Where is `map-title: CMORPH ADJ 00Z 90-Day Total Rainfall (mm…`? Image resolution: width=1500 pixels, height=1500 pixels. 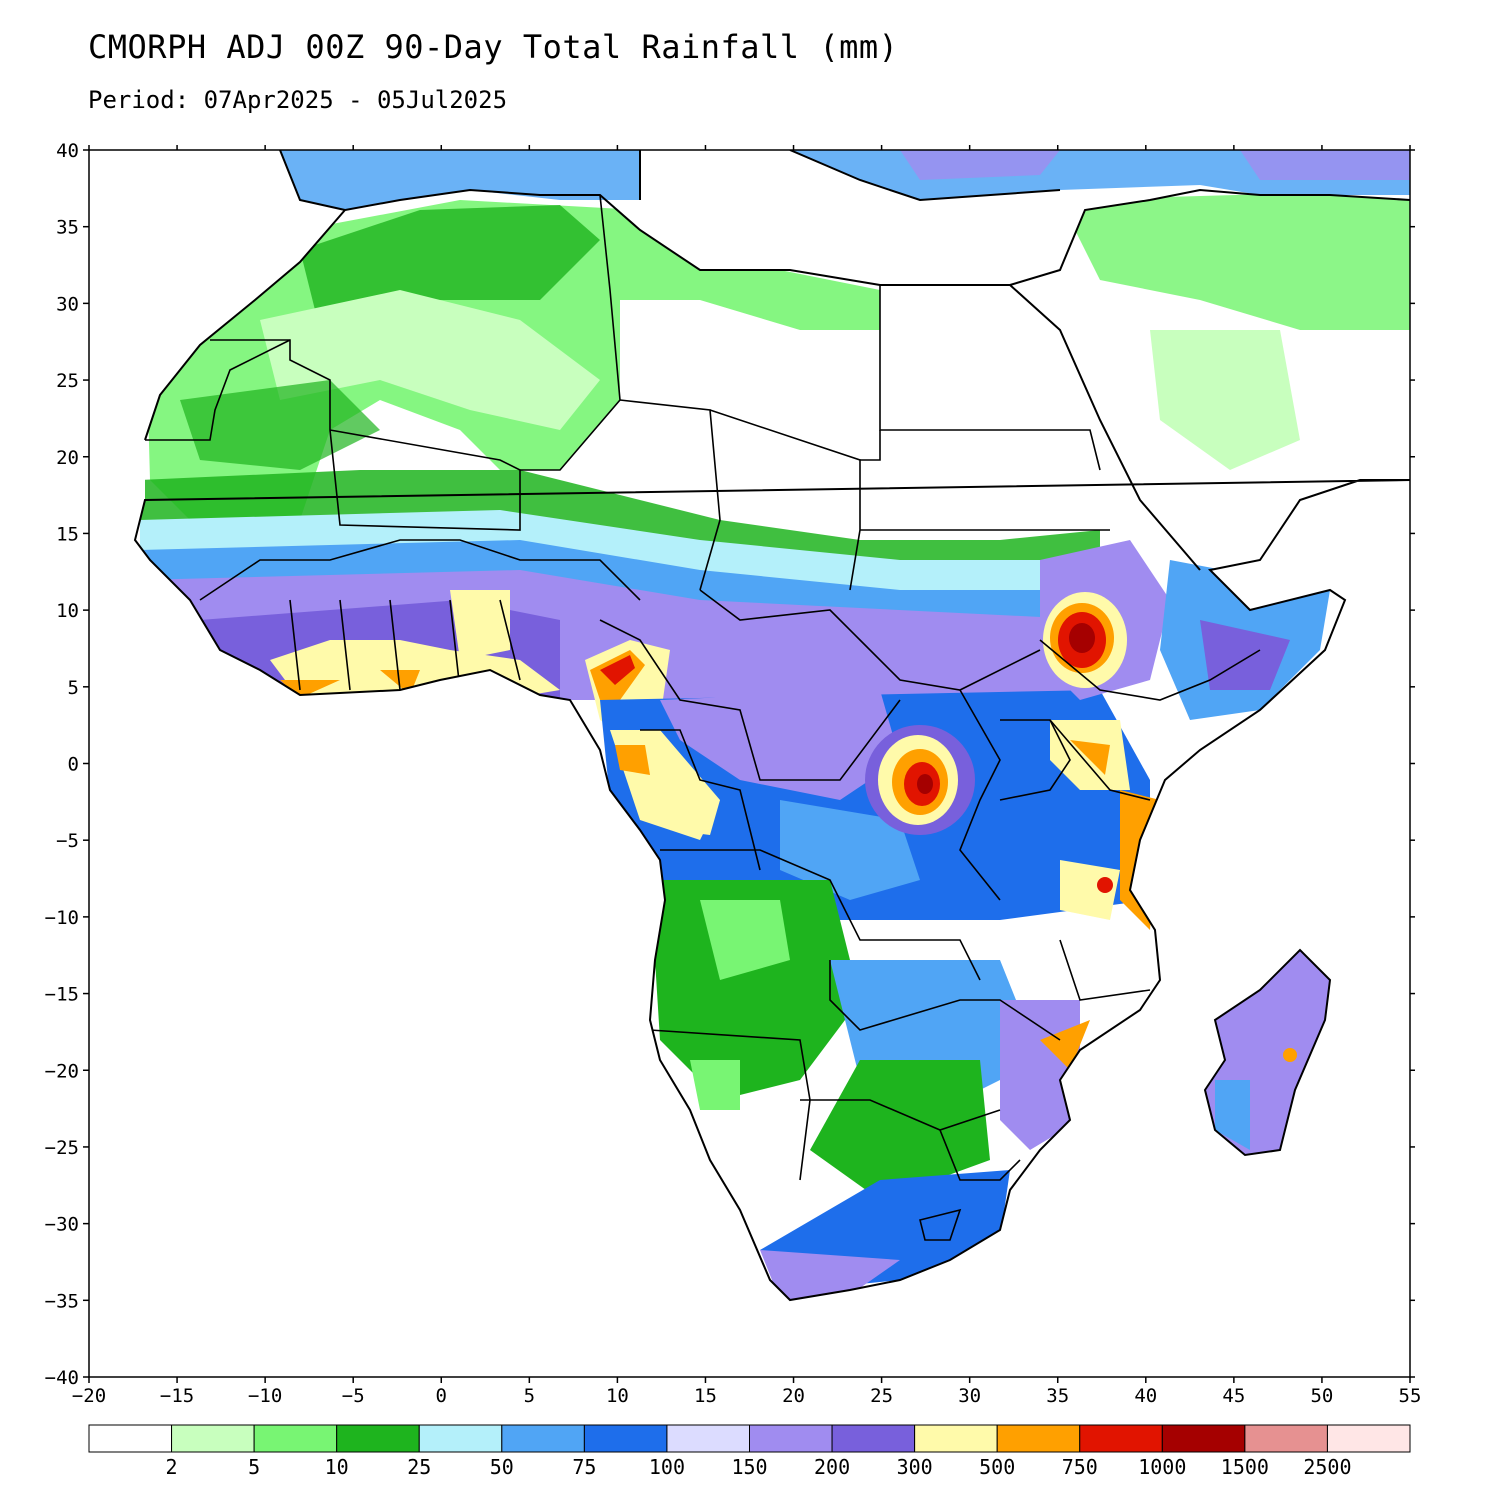 map-title: CMORPH ADJ 00Z 90-Day Total Rainfall (mm… is located at coordinates (493, 47).